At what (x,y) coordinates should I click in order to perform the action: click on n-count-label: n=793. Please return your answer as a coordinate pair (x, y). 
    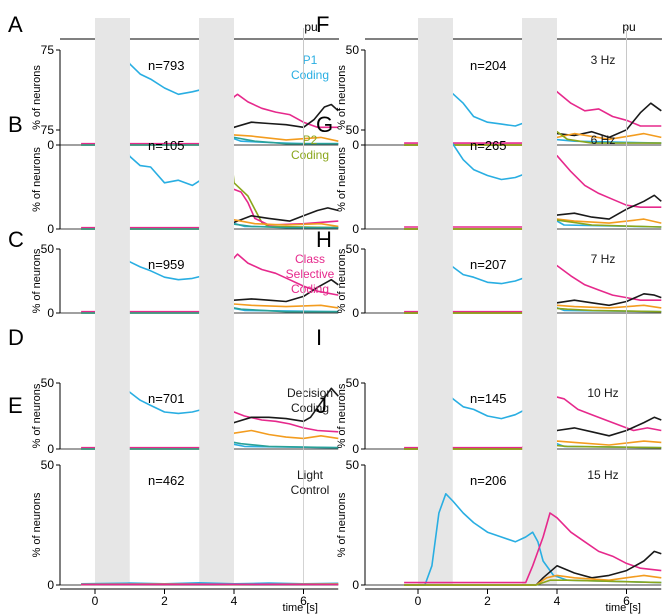
    Looking at the image, I should click on (166, 65).